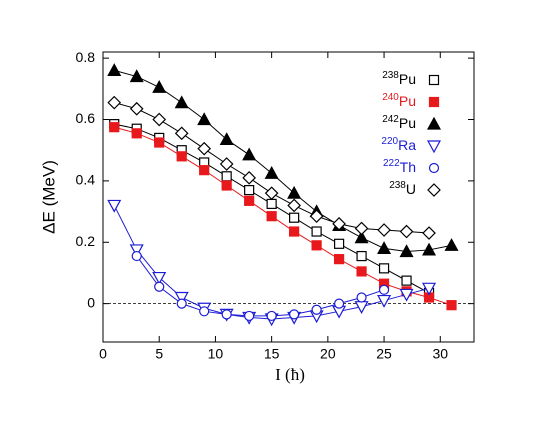  What do you see at coordinates (399, 166) in the screenshot?
I see `legend-label: 222Th` at bounding box center [399, 166].